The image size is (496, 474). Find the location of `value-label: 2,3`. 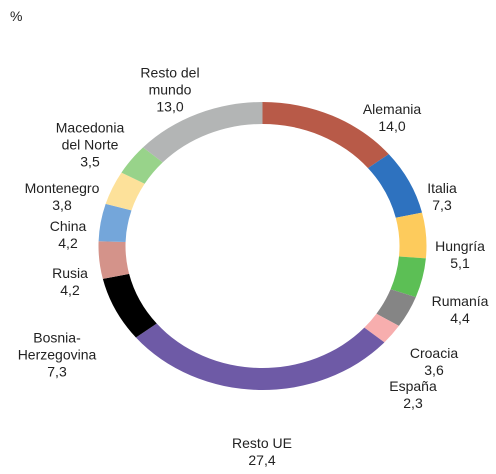

value-label: 2,3 is located at coordinates (413, 403).